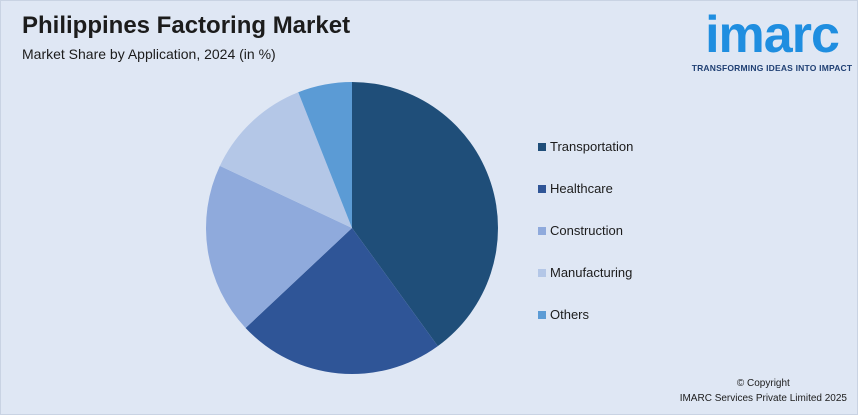 This screenshot has height=415, width=858. Describe the element at coordinates (586, 230) in the screenshot. I see `legend-label: Construction` at that location.